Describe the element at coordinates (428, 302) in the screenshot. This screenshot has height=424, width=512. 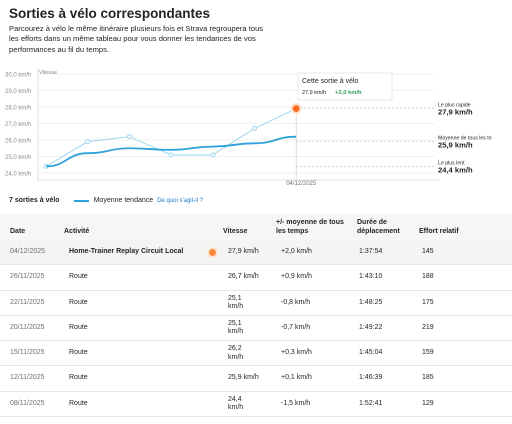
I see `row-effort: 175` at that location.